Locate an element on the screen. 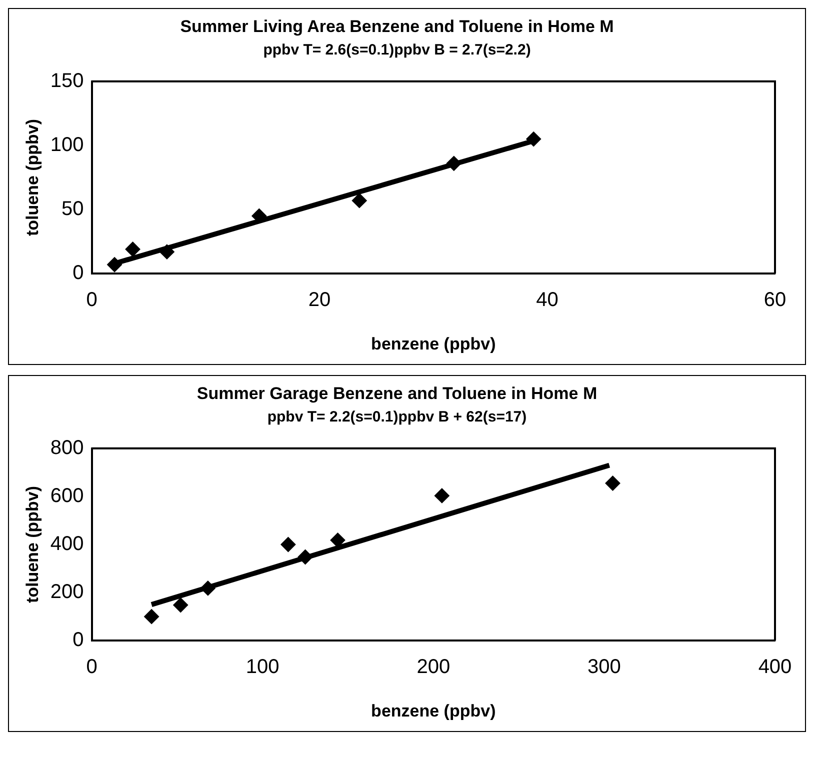  chart-title: Summer Garage Benzene and Toluene in Home M is located at coordinates (397, 393).